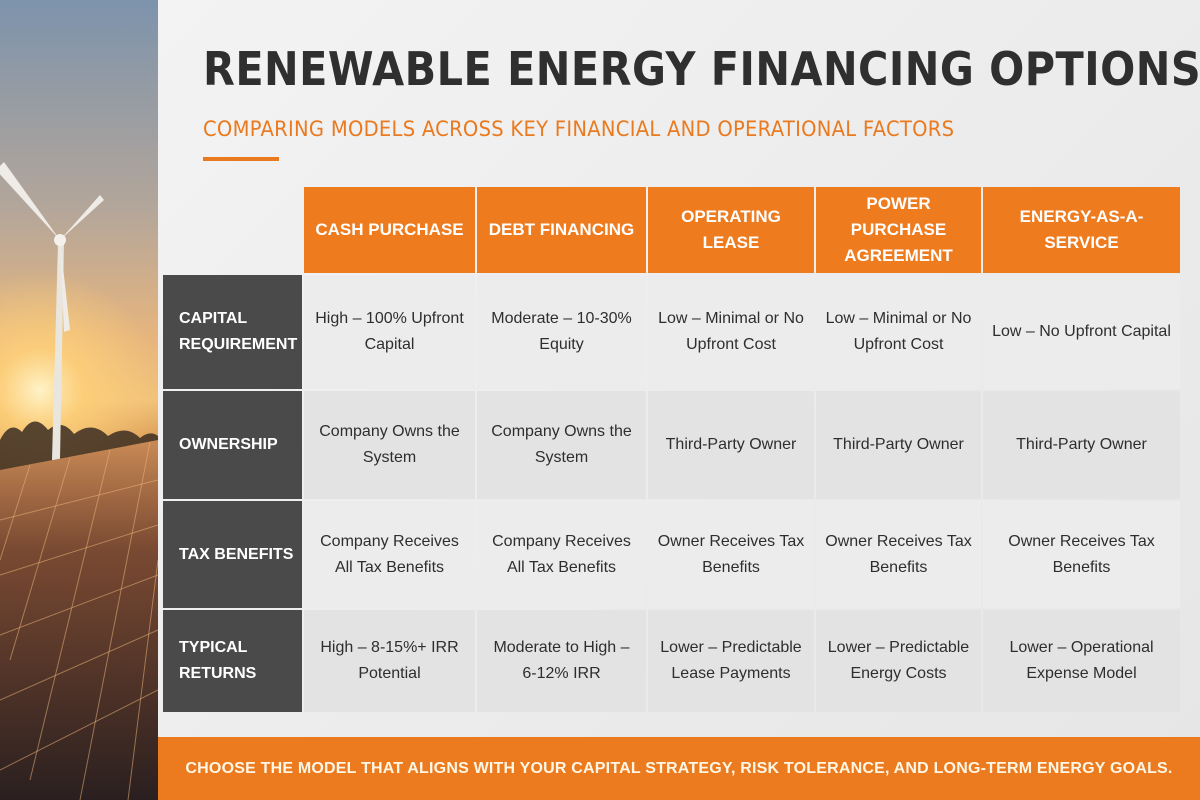 This screenshot has height=800, width=1200. I want to click on row-header-typical-returns: TYPICAL RETURNS, so click(232, 661).